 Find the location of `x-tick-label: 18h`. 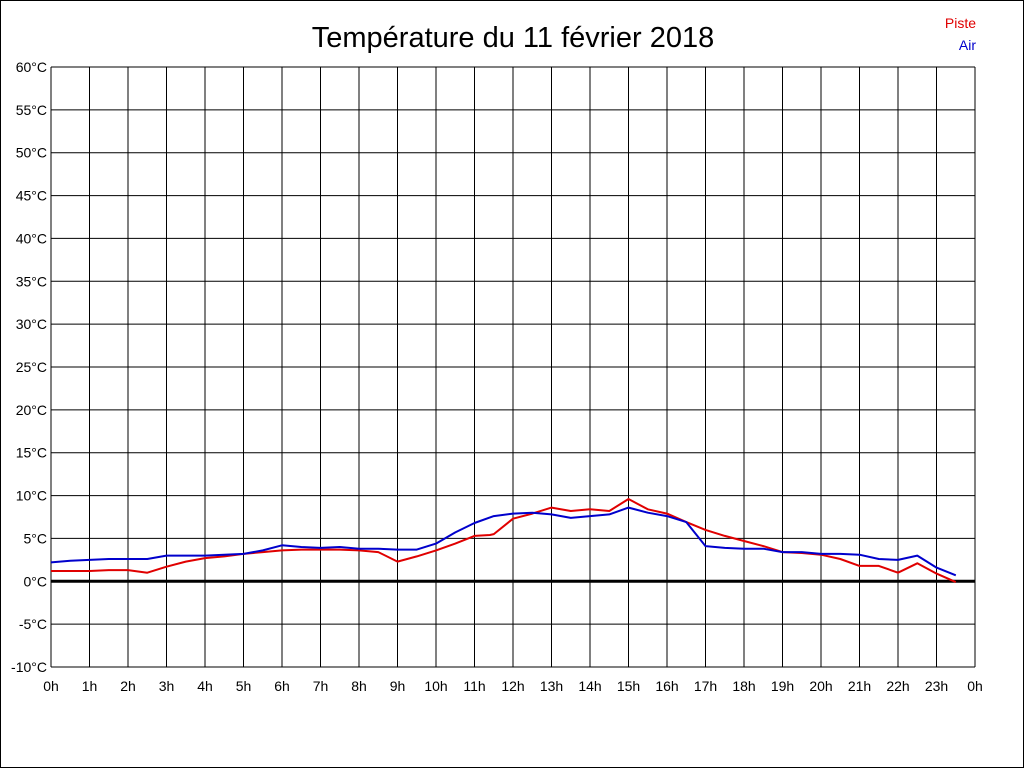

x-tick-label: 18h is located at coordinates (743, 686).